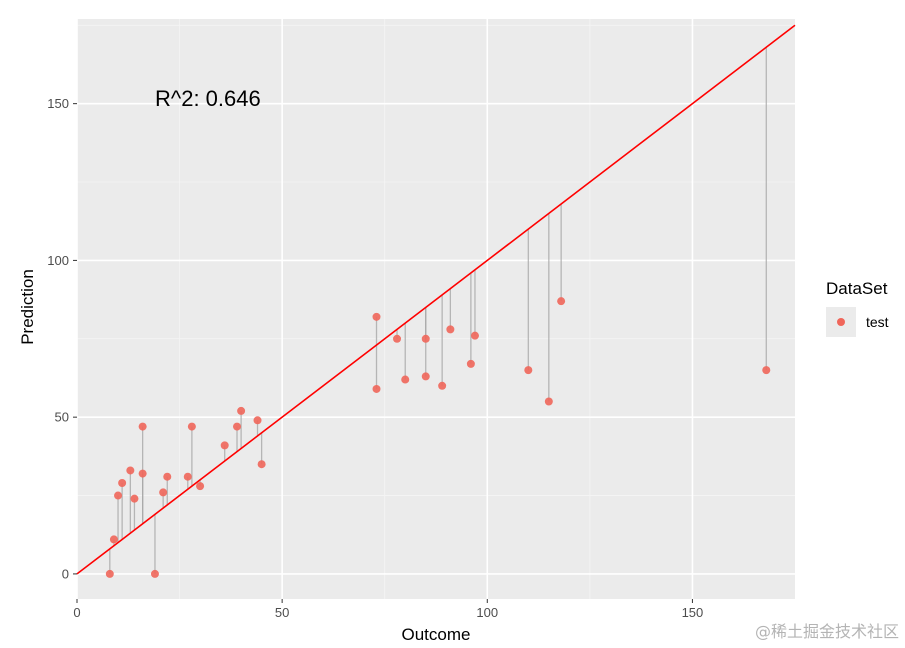 Image resolution: width=905 pixels, height=648 pixels. What do you see at coordinates (282, 612) in the screenshot?
I see `x-tick-label: 50` at bounding box center [282, 612].